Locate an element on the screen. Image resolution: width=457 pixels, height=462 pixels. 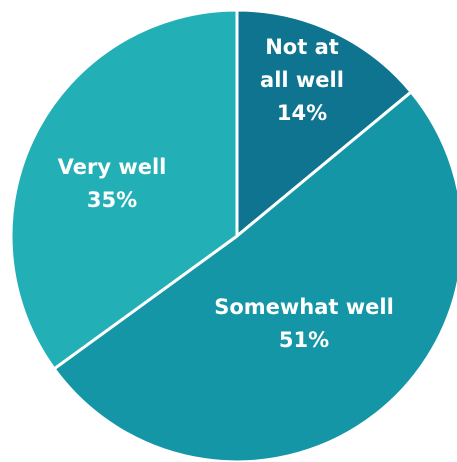
slice-value-label-1: 51% is located at coordinates (304, 340).